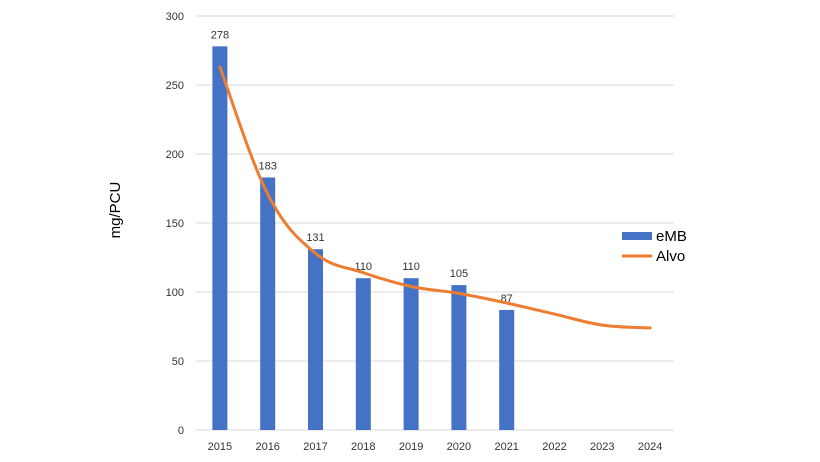  I want to click on x-tick-label: 2019, so click(411, 447).